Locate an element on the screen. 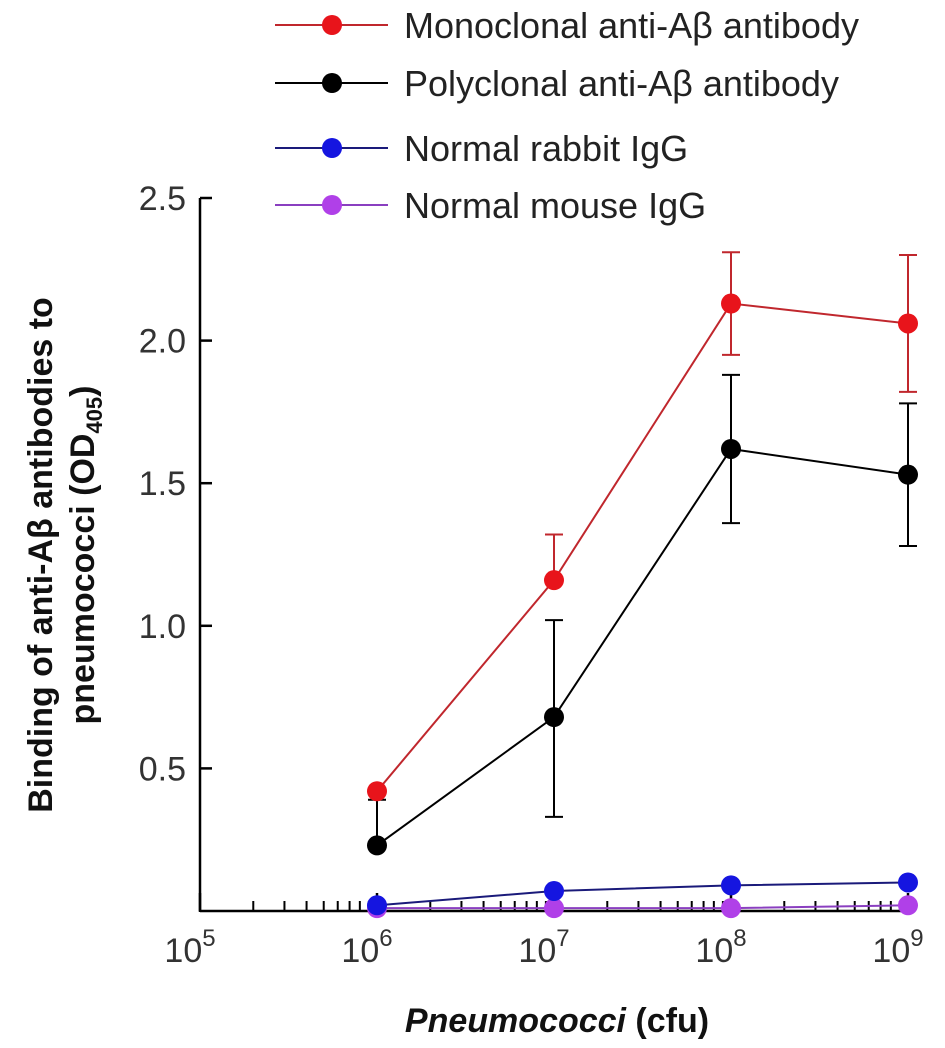 This screenshot has width=945, height=1048. x-ticks: 10⁵ 10⁶ 10⁷ 10⁸ 10⁹ is located at coordinates (544, 931).